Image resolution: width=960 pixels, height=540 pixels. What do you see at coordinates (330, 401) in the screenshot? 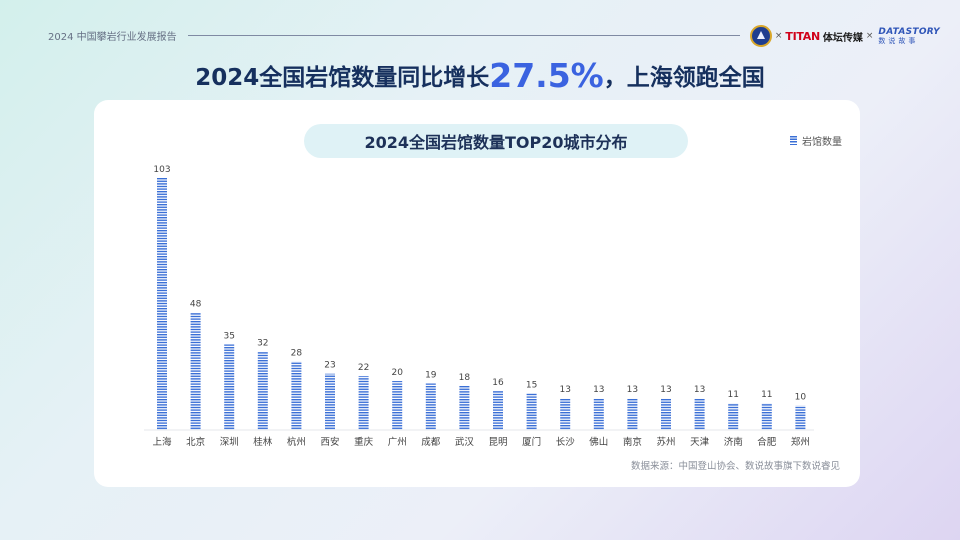
I see `bar-西安` at bounding box center [330, 401].